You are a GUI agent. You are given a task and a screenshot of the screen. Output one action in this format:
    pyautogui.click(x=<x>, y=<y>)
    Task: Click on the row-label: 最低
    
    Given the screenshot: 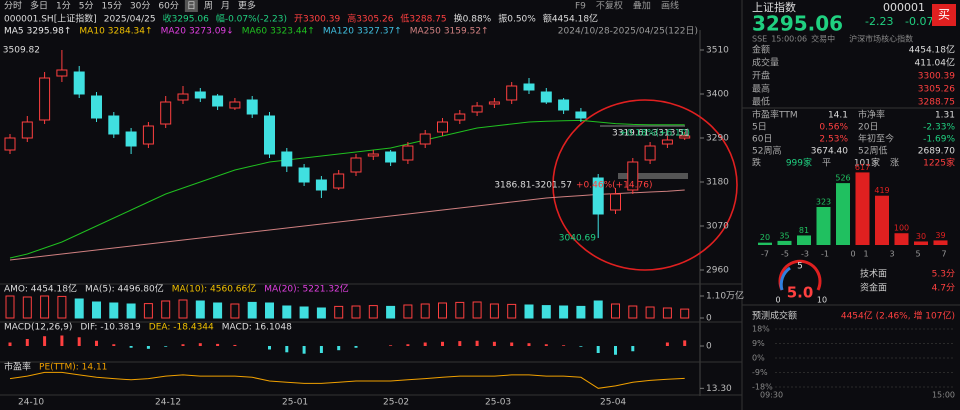 What is the action you would take?
    pyautogui.click(x=761, y=102)
    